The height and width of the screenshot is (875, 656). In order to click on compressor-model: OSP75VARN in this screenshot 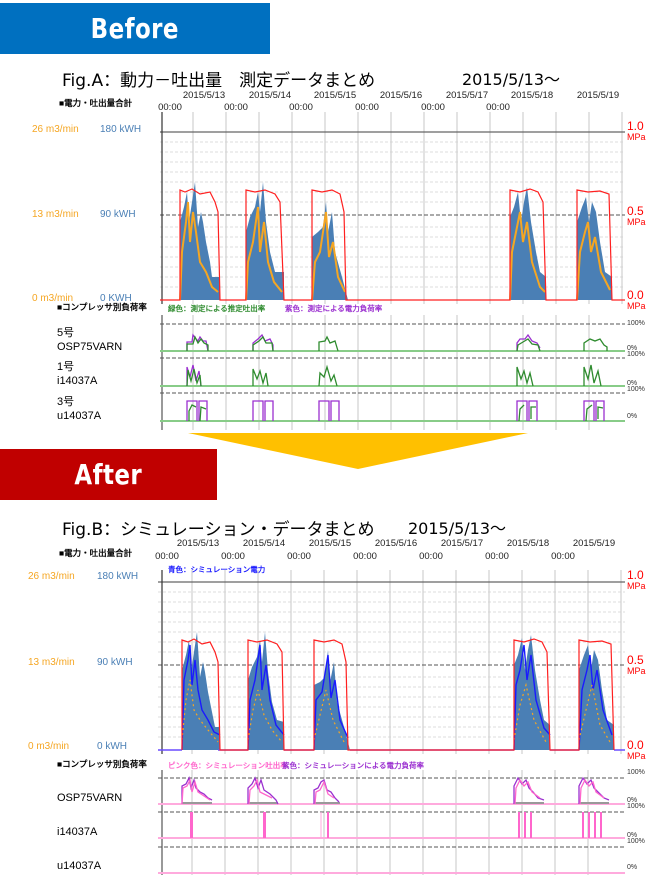, I will do `click(90, 347)`.